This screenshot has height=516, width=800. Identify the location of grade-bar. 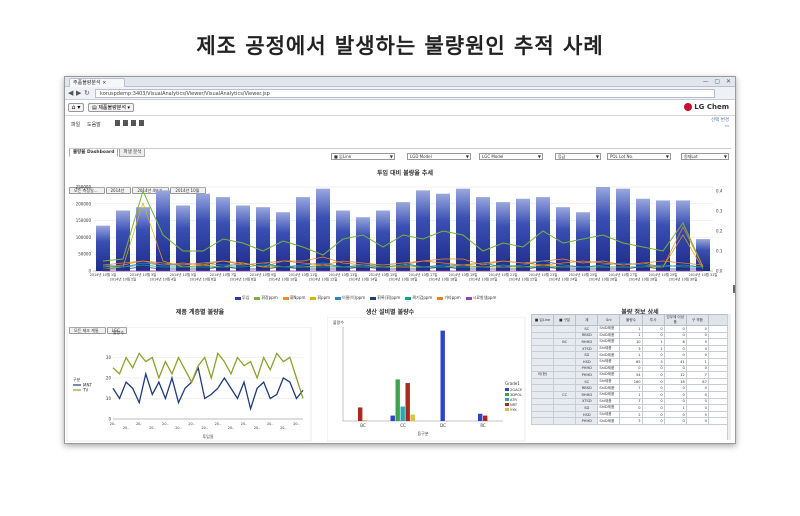
(412, 417).